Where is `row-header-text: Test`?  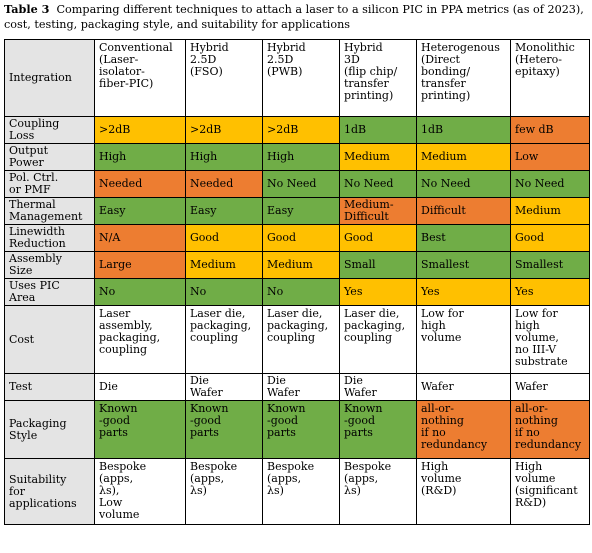
row-header-text: Test is located at coordinates (21, 386).